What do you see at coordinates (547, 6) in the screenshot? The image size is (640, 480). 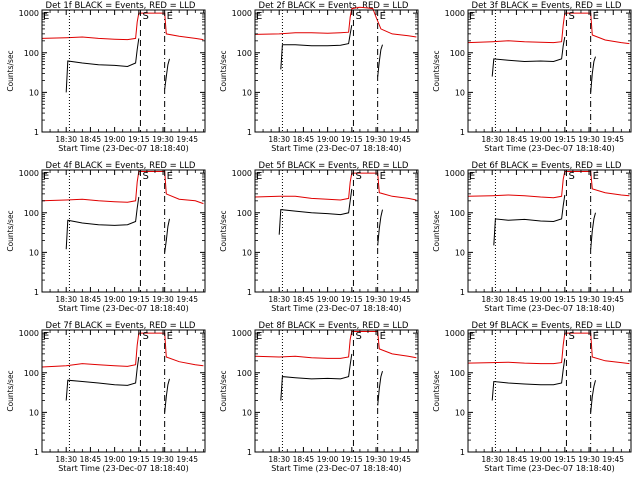 I see `panel-title: Det 3f BLACK = Events, RED = LLD` at bounding box center [547, 6].